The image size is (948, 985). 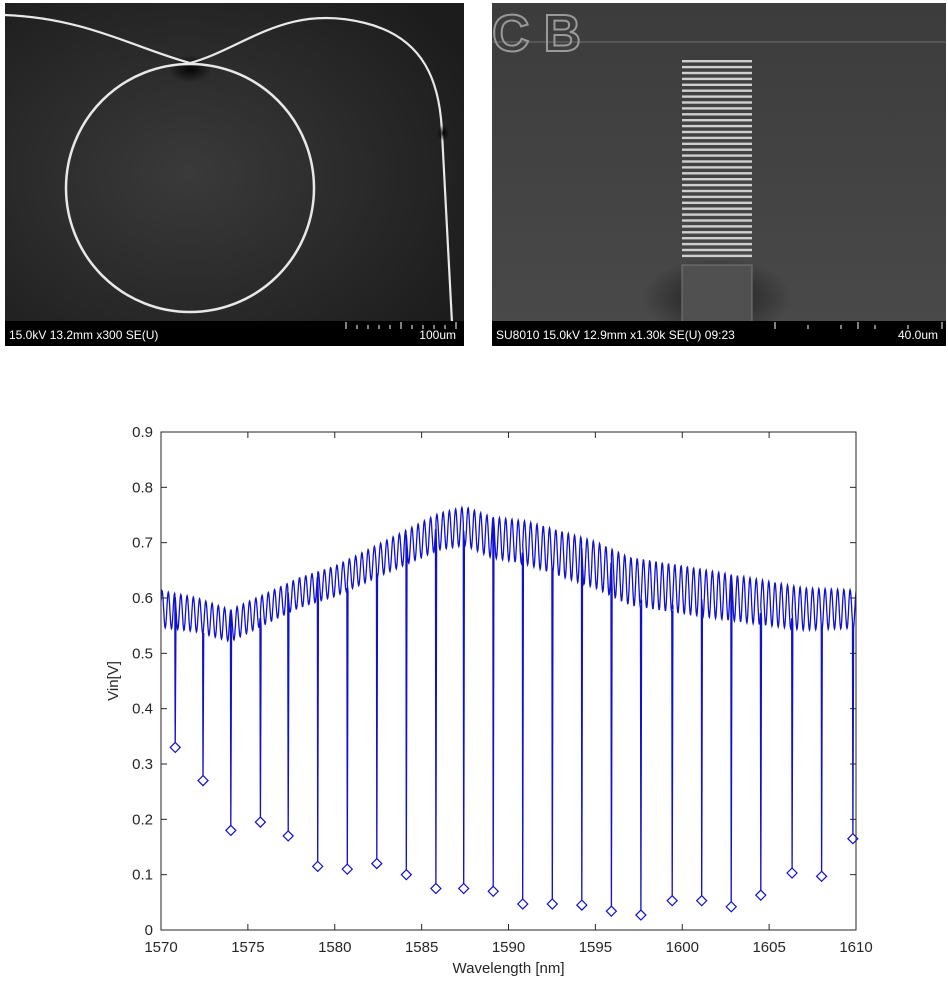 I want to click on y-tick-label: 0.4, so click(x=142, y=709).